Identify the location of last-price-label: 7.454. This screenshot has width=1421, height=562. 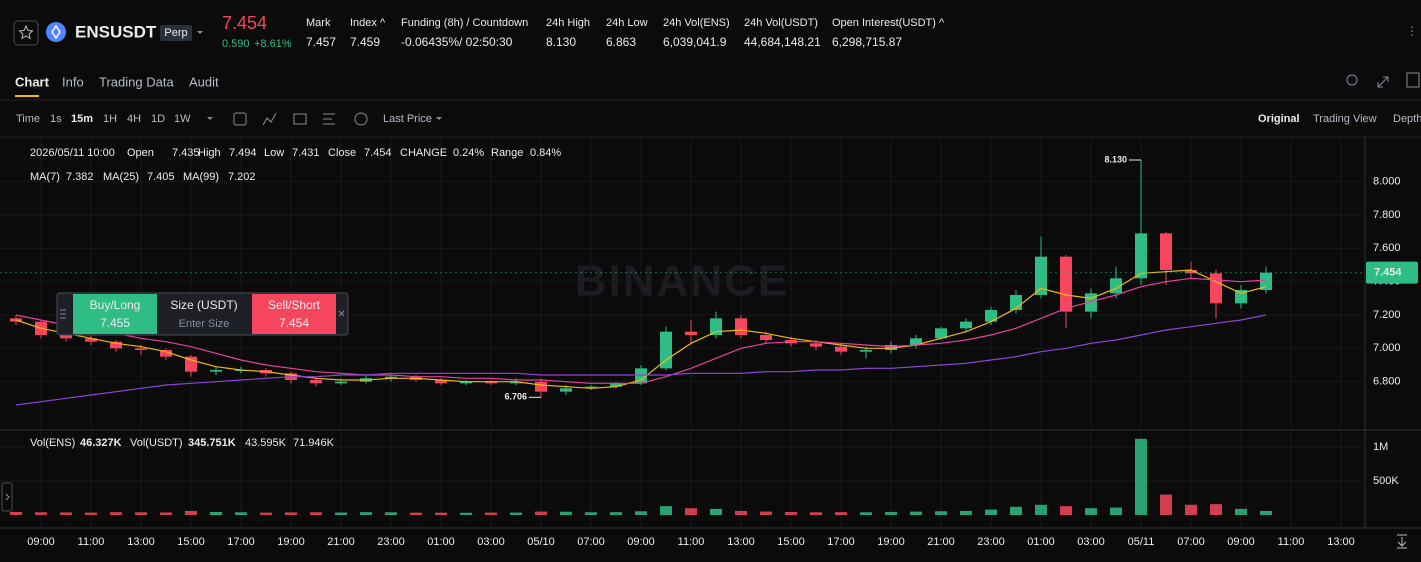
(1388, 273).